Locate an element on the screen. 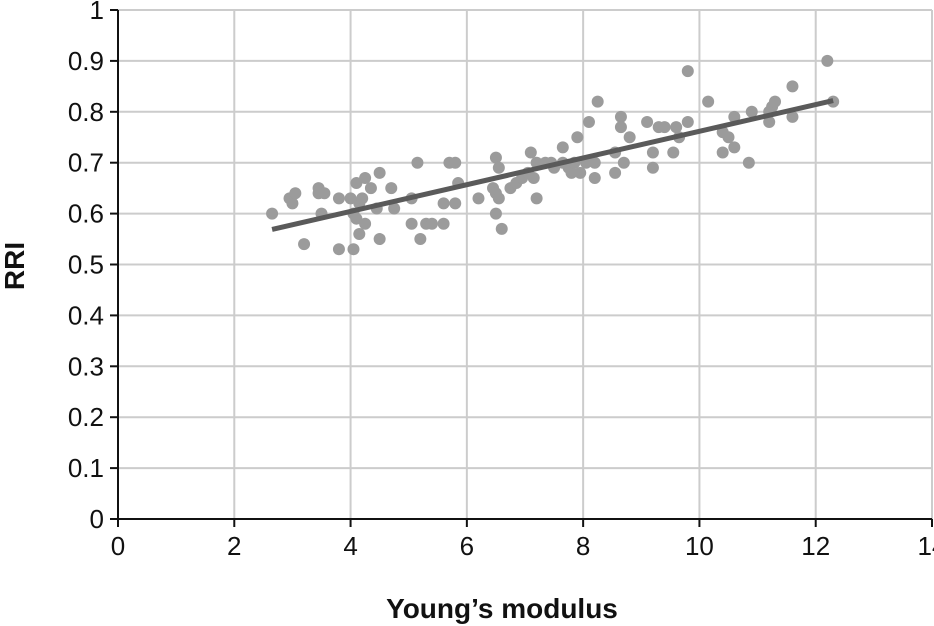  y-tick-label: 0.5 is located at coordinates (86, 265).